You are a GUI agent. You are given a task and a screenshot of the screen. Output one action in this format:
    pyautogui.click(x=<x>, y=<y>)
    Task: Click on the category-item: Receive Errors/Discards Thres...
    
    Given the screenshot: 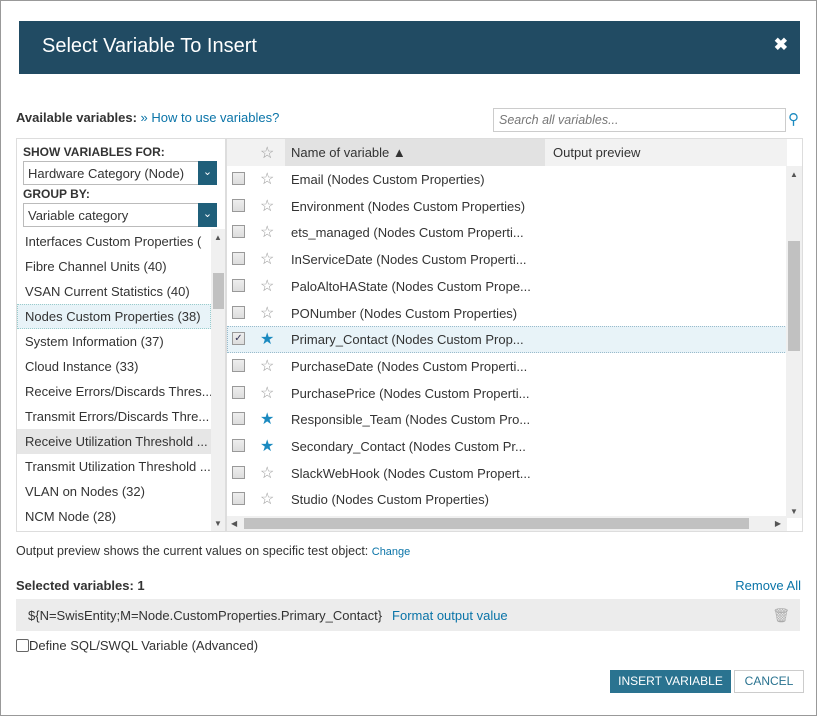 What is the action you would take?
    pyautogui.click(x=118, y=391)
    